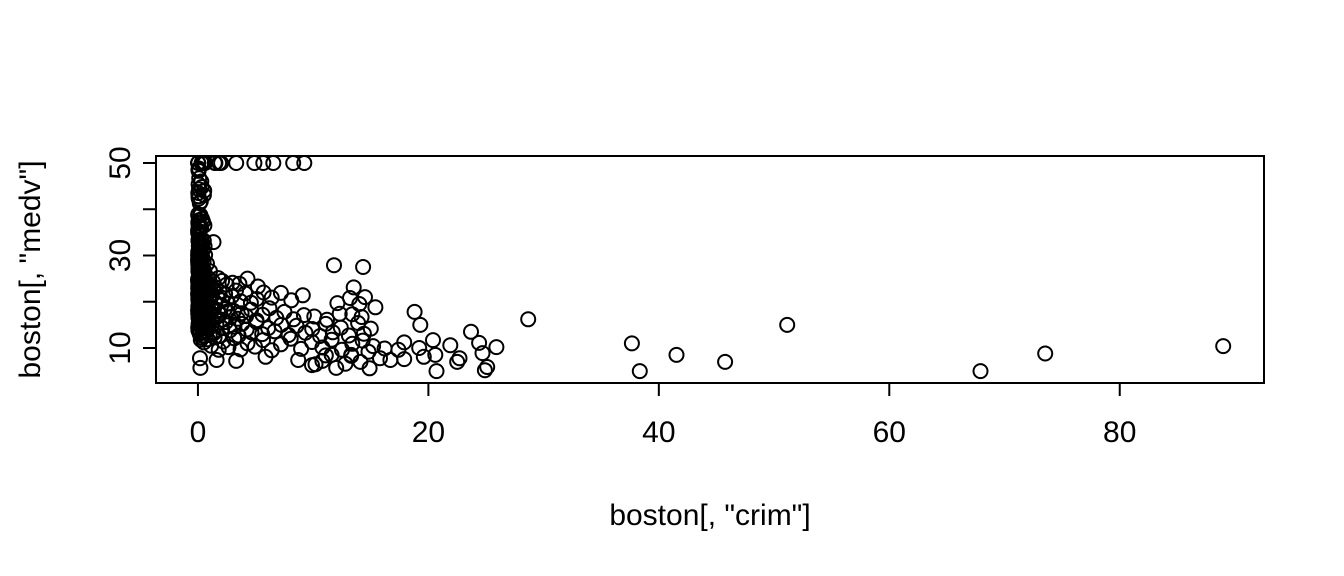 This screenshot has height=576, width=1344. What do you see at coordinates (120, 255) in the screenshot?
I see `y-axis-tick-label: 30` at bounding box center [120, 255].